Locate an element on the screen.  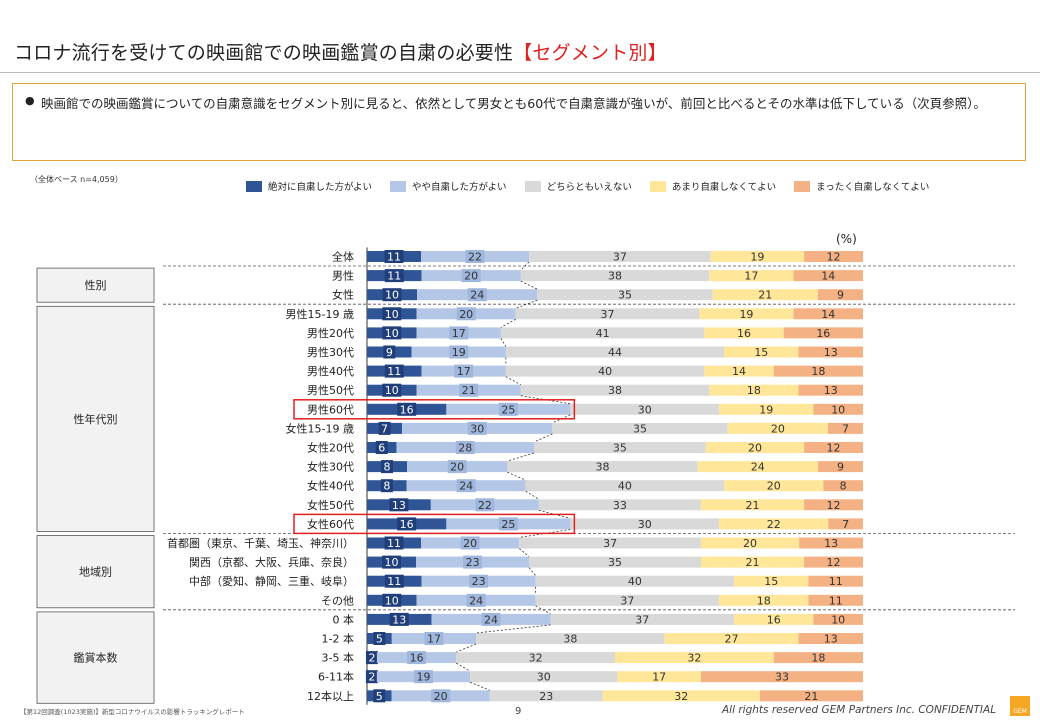
bar-r16-s5 is located at coordinates (831, 543).